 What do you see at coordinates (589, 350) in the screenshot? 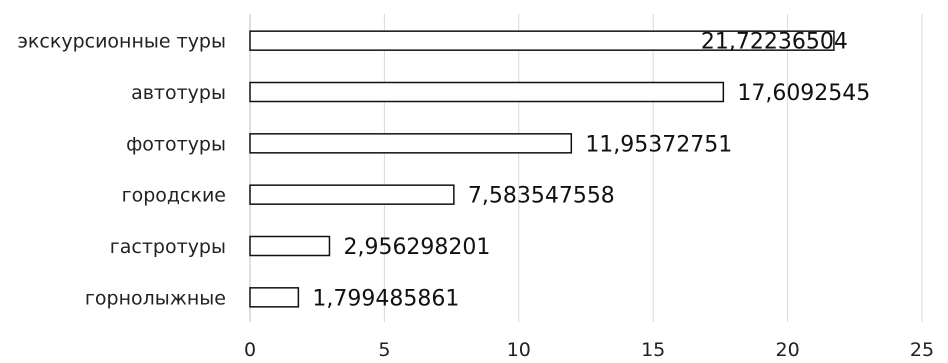
I see `x-axis-ticks: 0 5 10 15 20 25` at bounding box center [589, 350].